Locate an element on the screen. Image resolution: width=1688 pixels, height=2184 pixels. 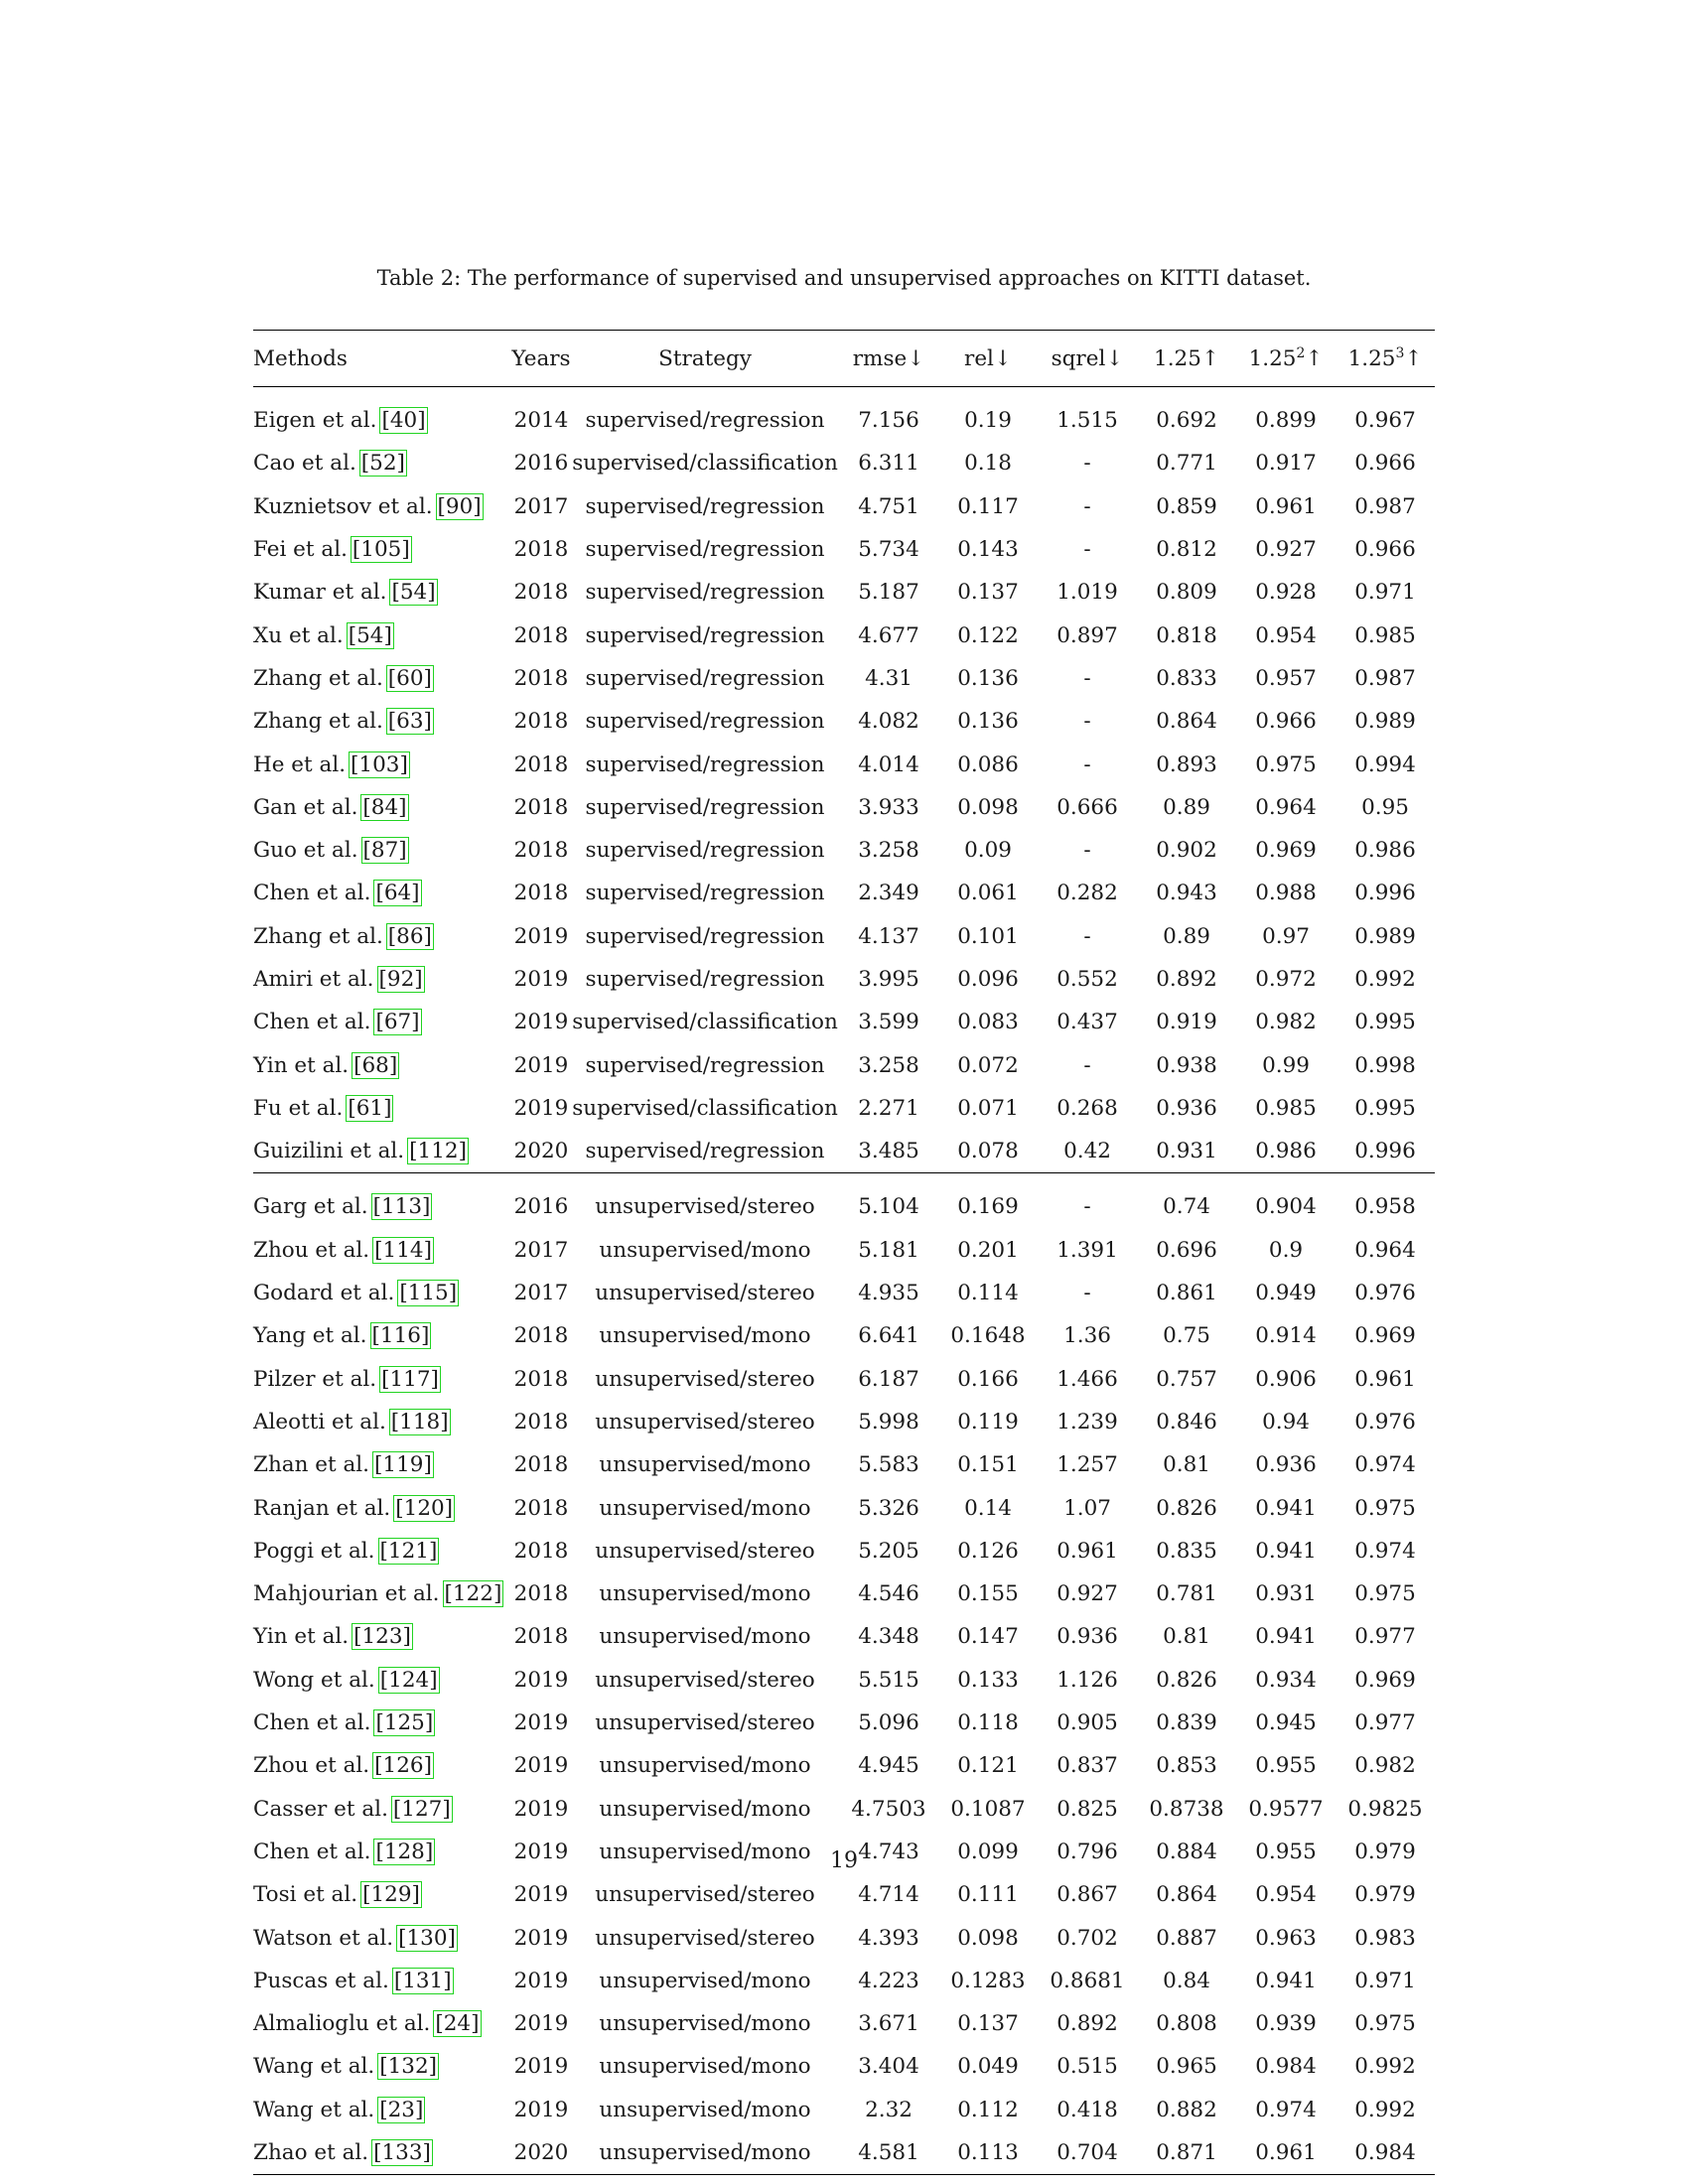
citation-link: [115] is located at coordinates (428, 1293).